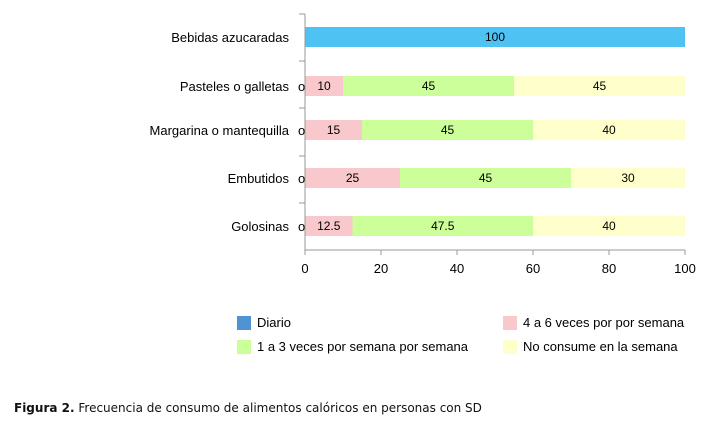  What do you see at coordinates (230, 37) in the screenshot?
I see `category-label: Bebidas azucaradas` at bounding box center [230, 37].